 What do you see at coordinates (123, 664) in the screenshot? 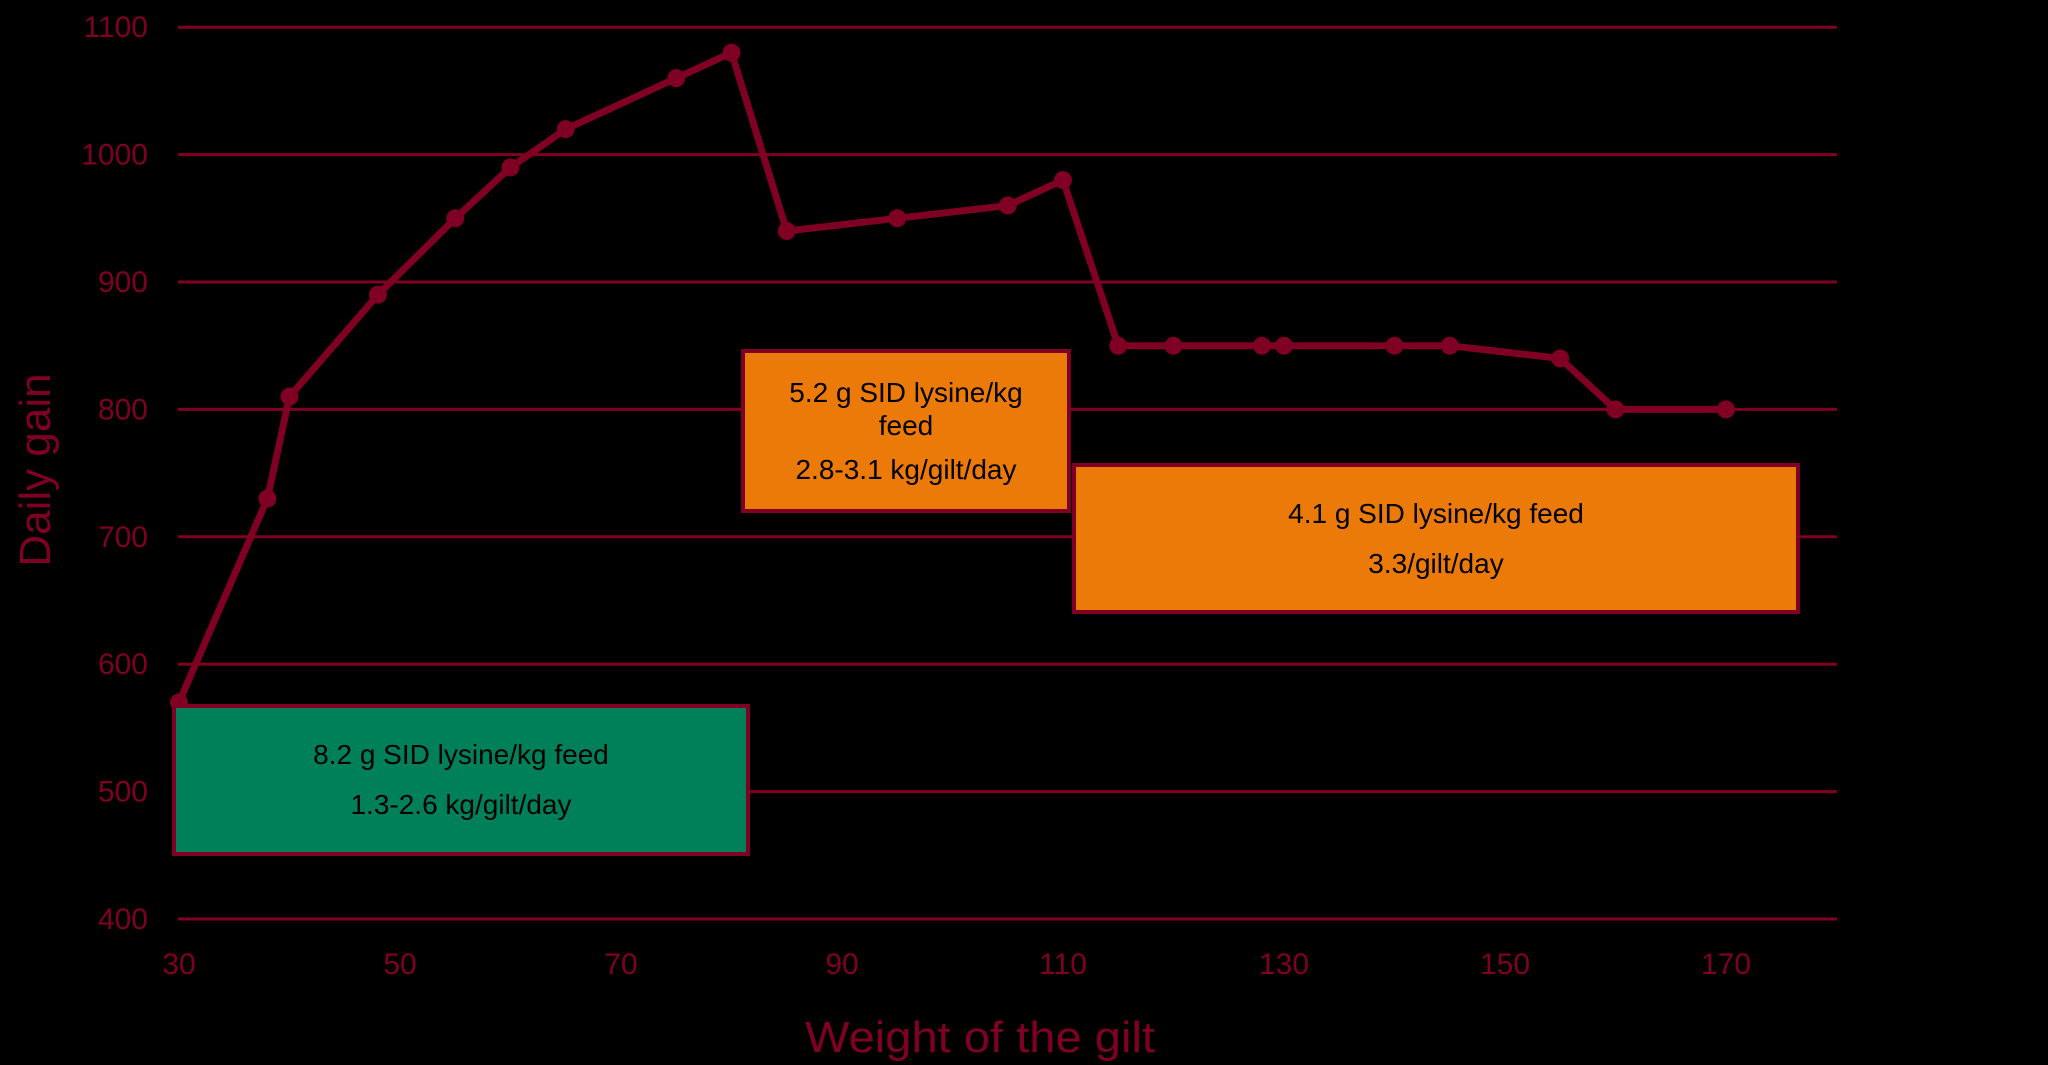
I see `y-tick-label: 600` at bounding box center [123, 664].